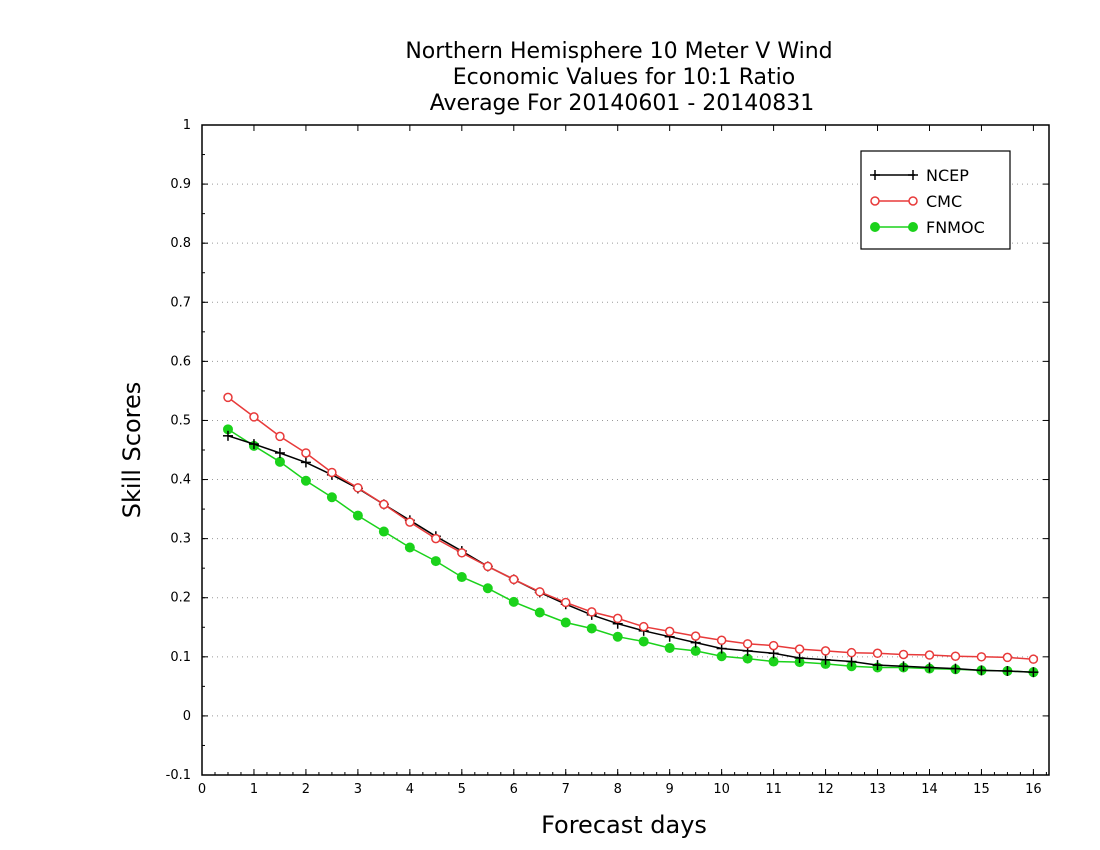  Describe the element at coordinates (180, 480) in the screenshot. I see `y-tick-label: 0.4` at that location.